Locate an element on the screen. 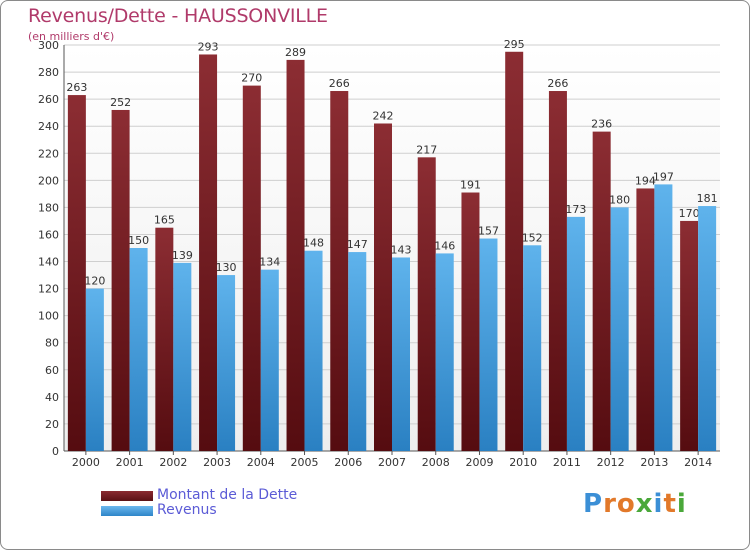  y-tick-label: 20 is located at coordinates (52, 424).